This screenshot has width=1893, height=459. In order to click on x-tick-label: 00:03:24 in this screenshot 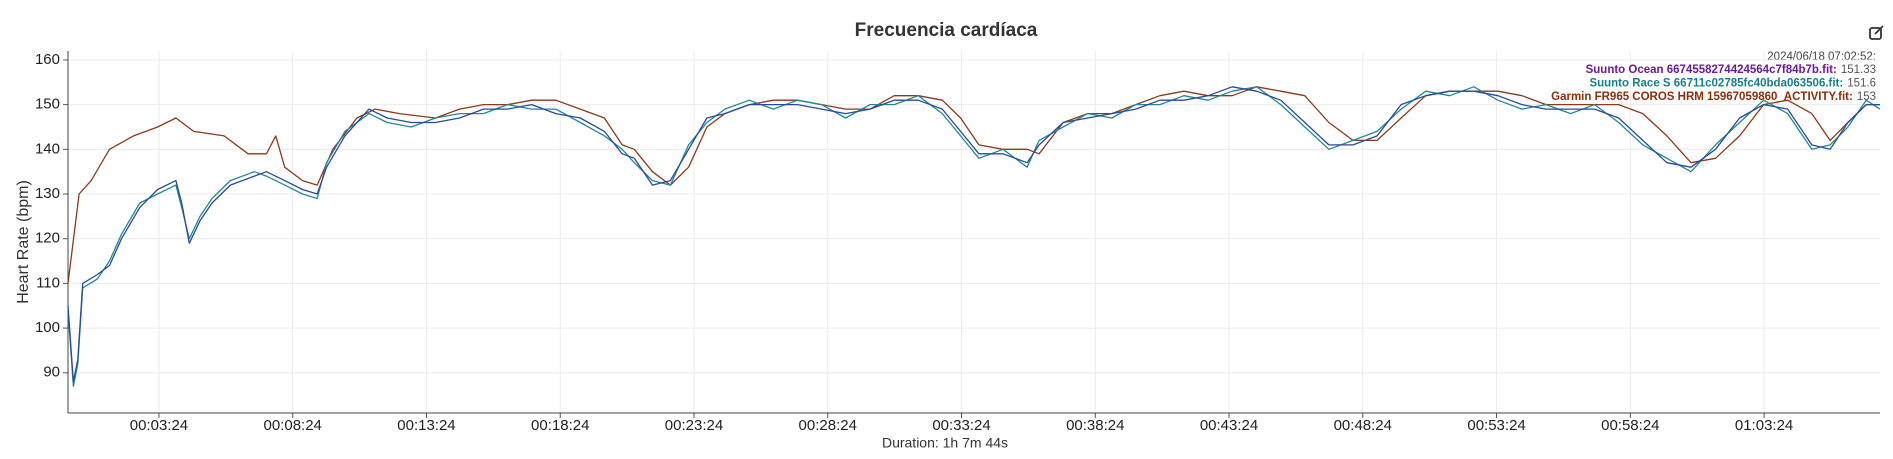, I will do `click(159, 425)`.